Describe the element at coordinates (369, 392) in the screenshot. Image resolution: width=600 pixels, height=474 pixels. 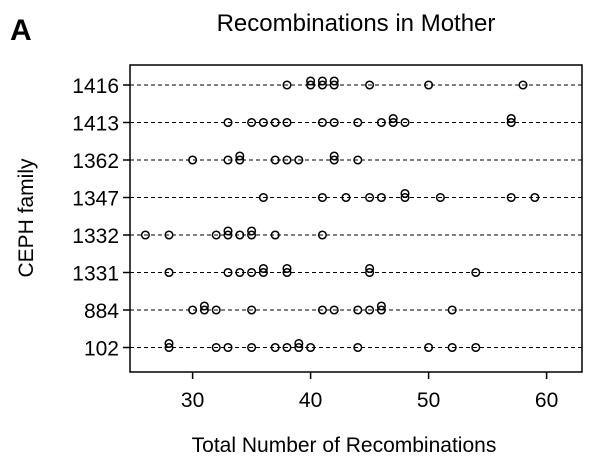
I see `x-axis-ticks: 30 40 50 60` at that location.